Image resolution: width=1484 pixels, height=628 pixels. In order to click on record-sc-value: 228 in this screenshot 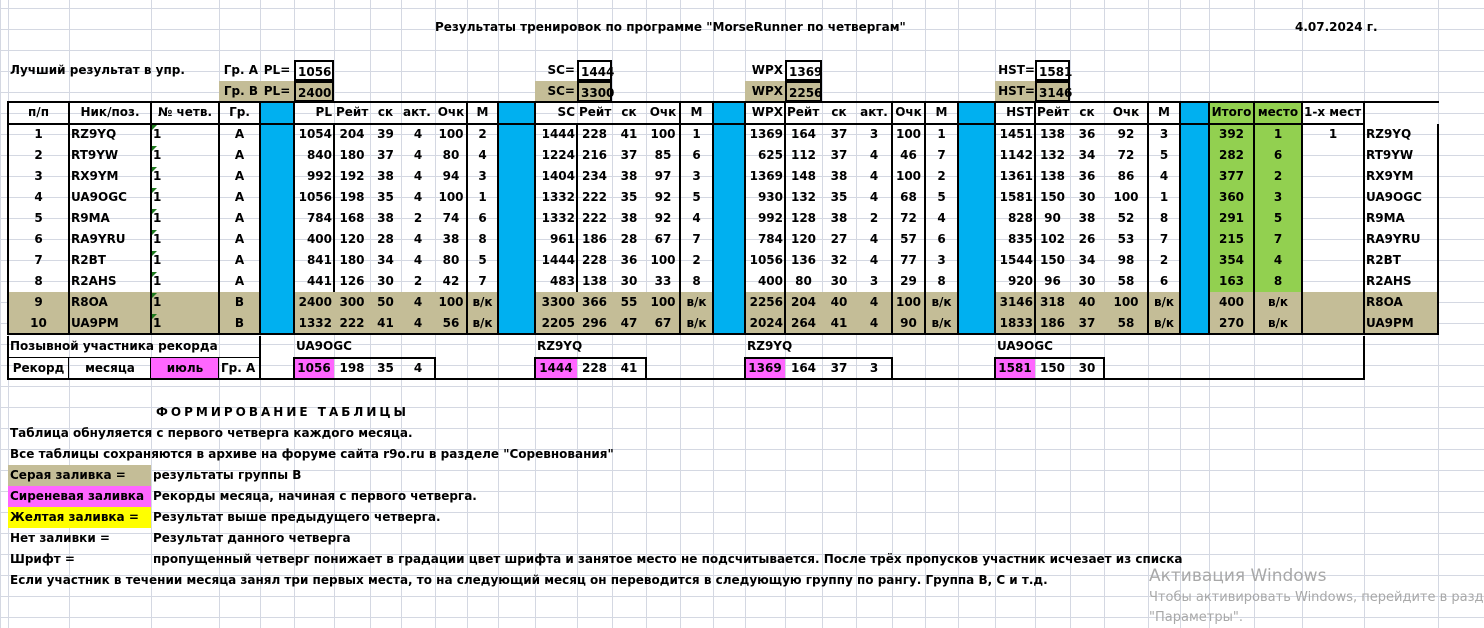, I will do `click(594, 368)`.